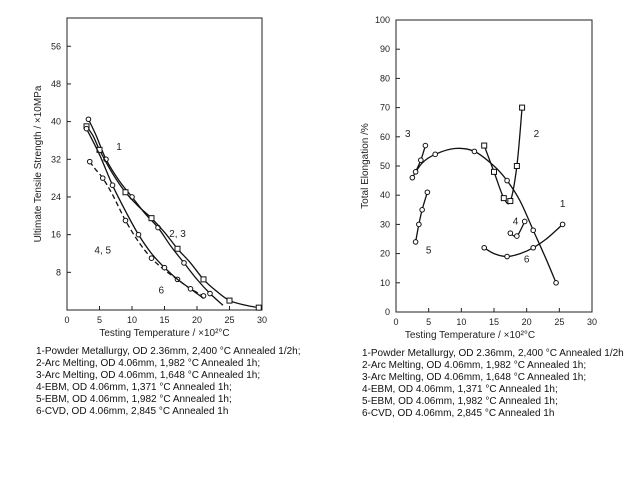 The width and height of the screenshot is (624, 500). I want to click on y-tick-label: 0, so click(387, 312).